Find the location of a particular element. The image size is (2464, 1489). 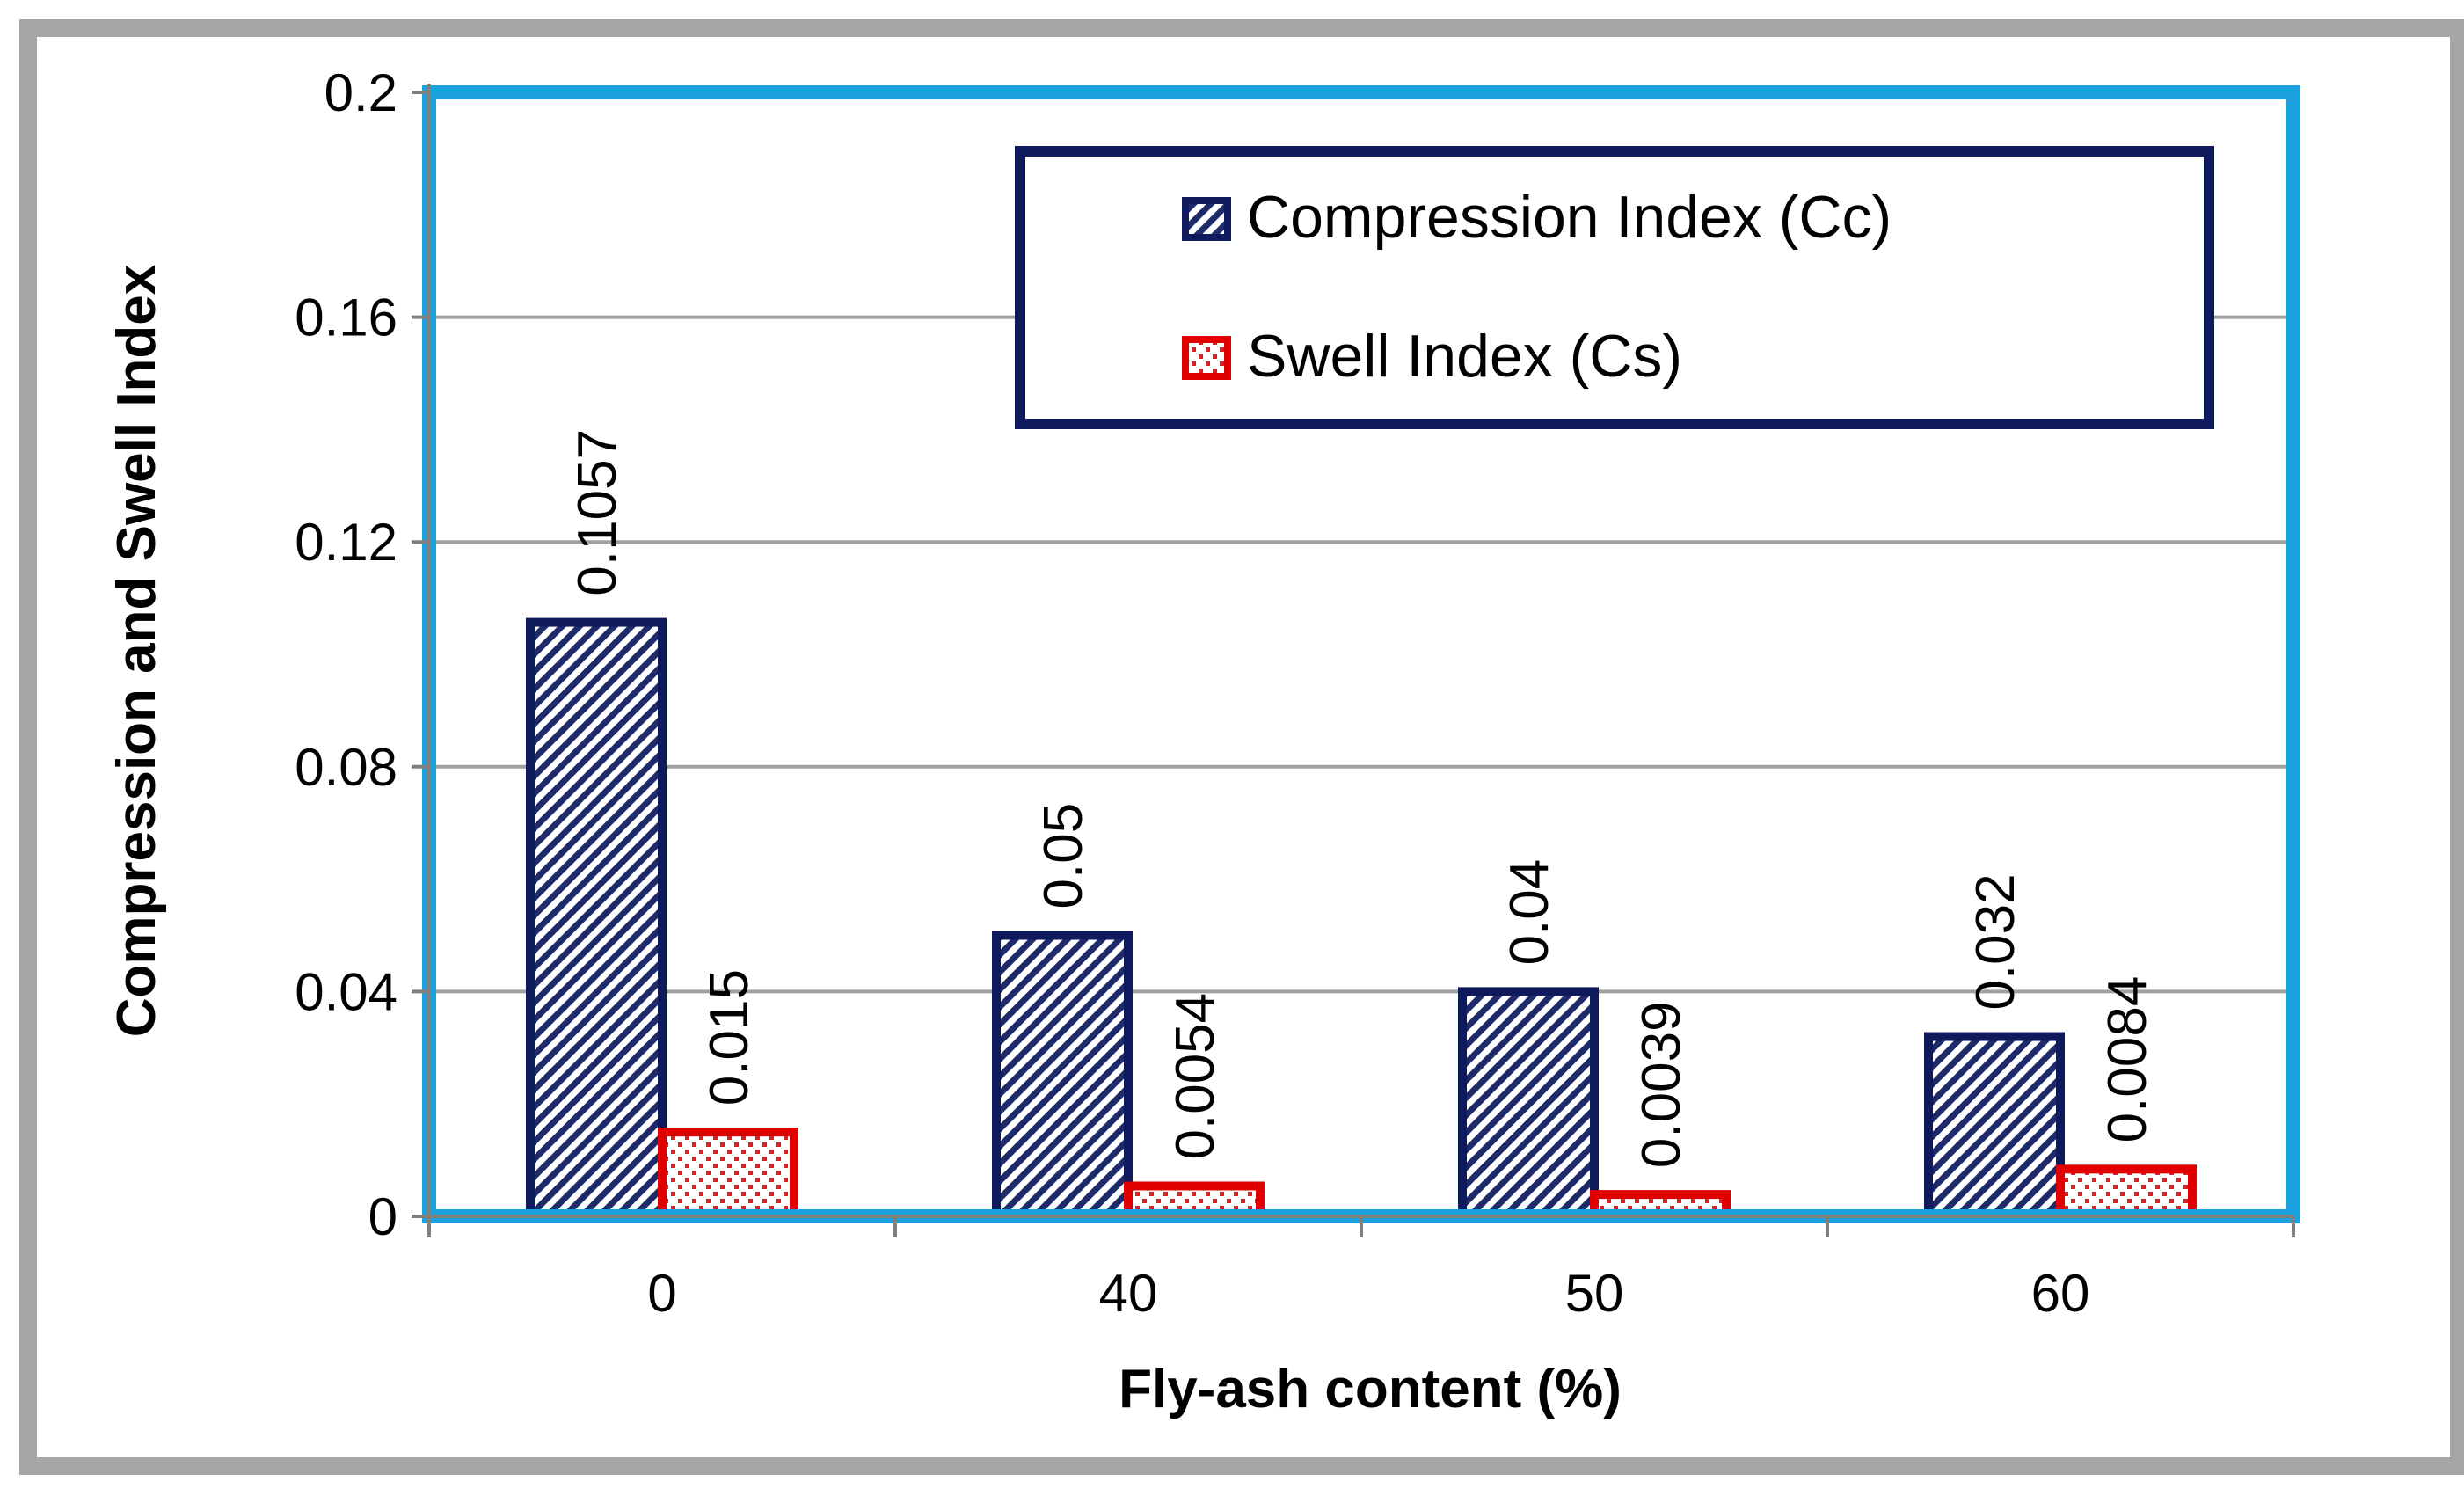

legend: Compression Index (Cc) Swell Index (Cs) is located at coordinates (1614, 287).